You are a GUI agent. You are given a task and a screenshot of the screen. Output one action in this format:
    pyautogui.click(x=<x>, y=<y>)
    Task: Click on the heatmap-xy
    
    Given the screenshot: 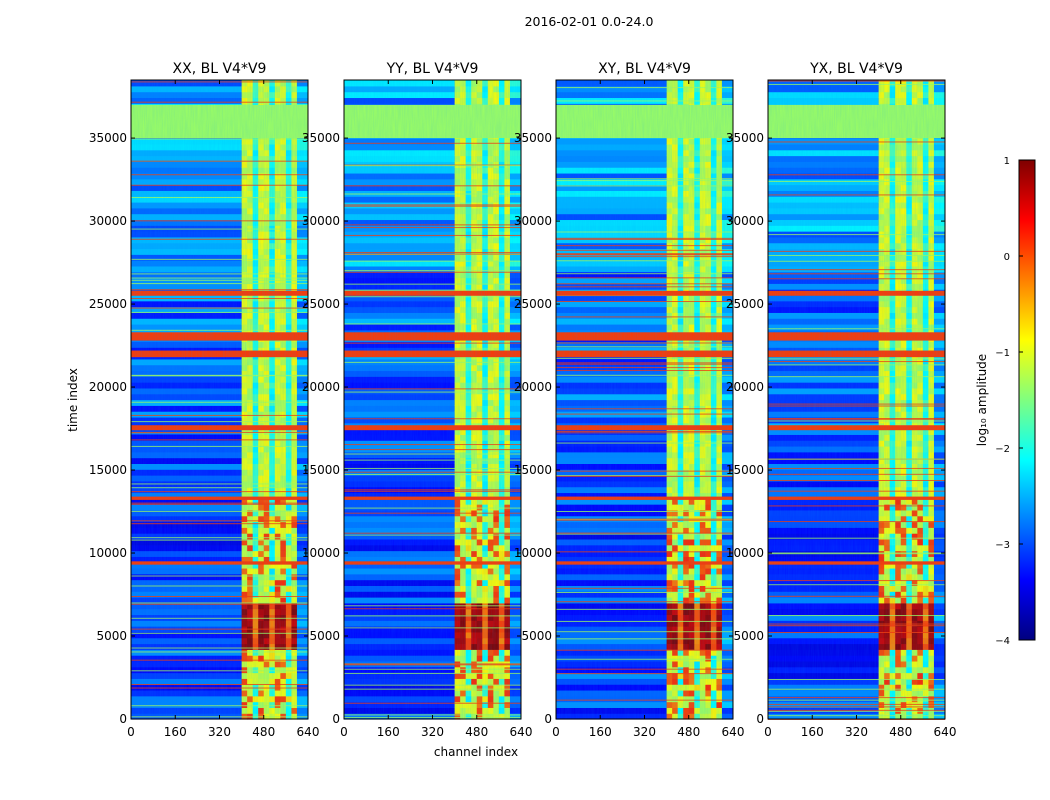 What is the action you would take?
    pyautogui.click(x=644, y=400)
    